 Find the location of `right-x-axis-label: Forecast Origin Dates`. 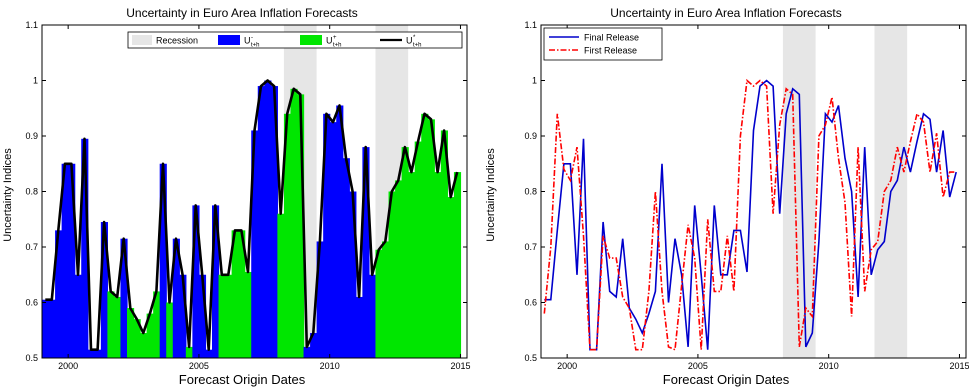

right-x-axis-label: Forecast Origin Dates is located at coordinates (726, 379).